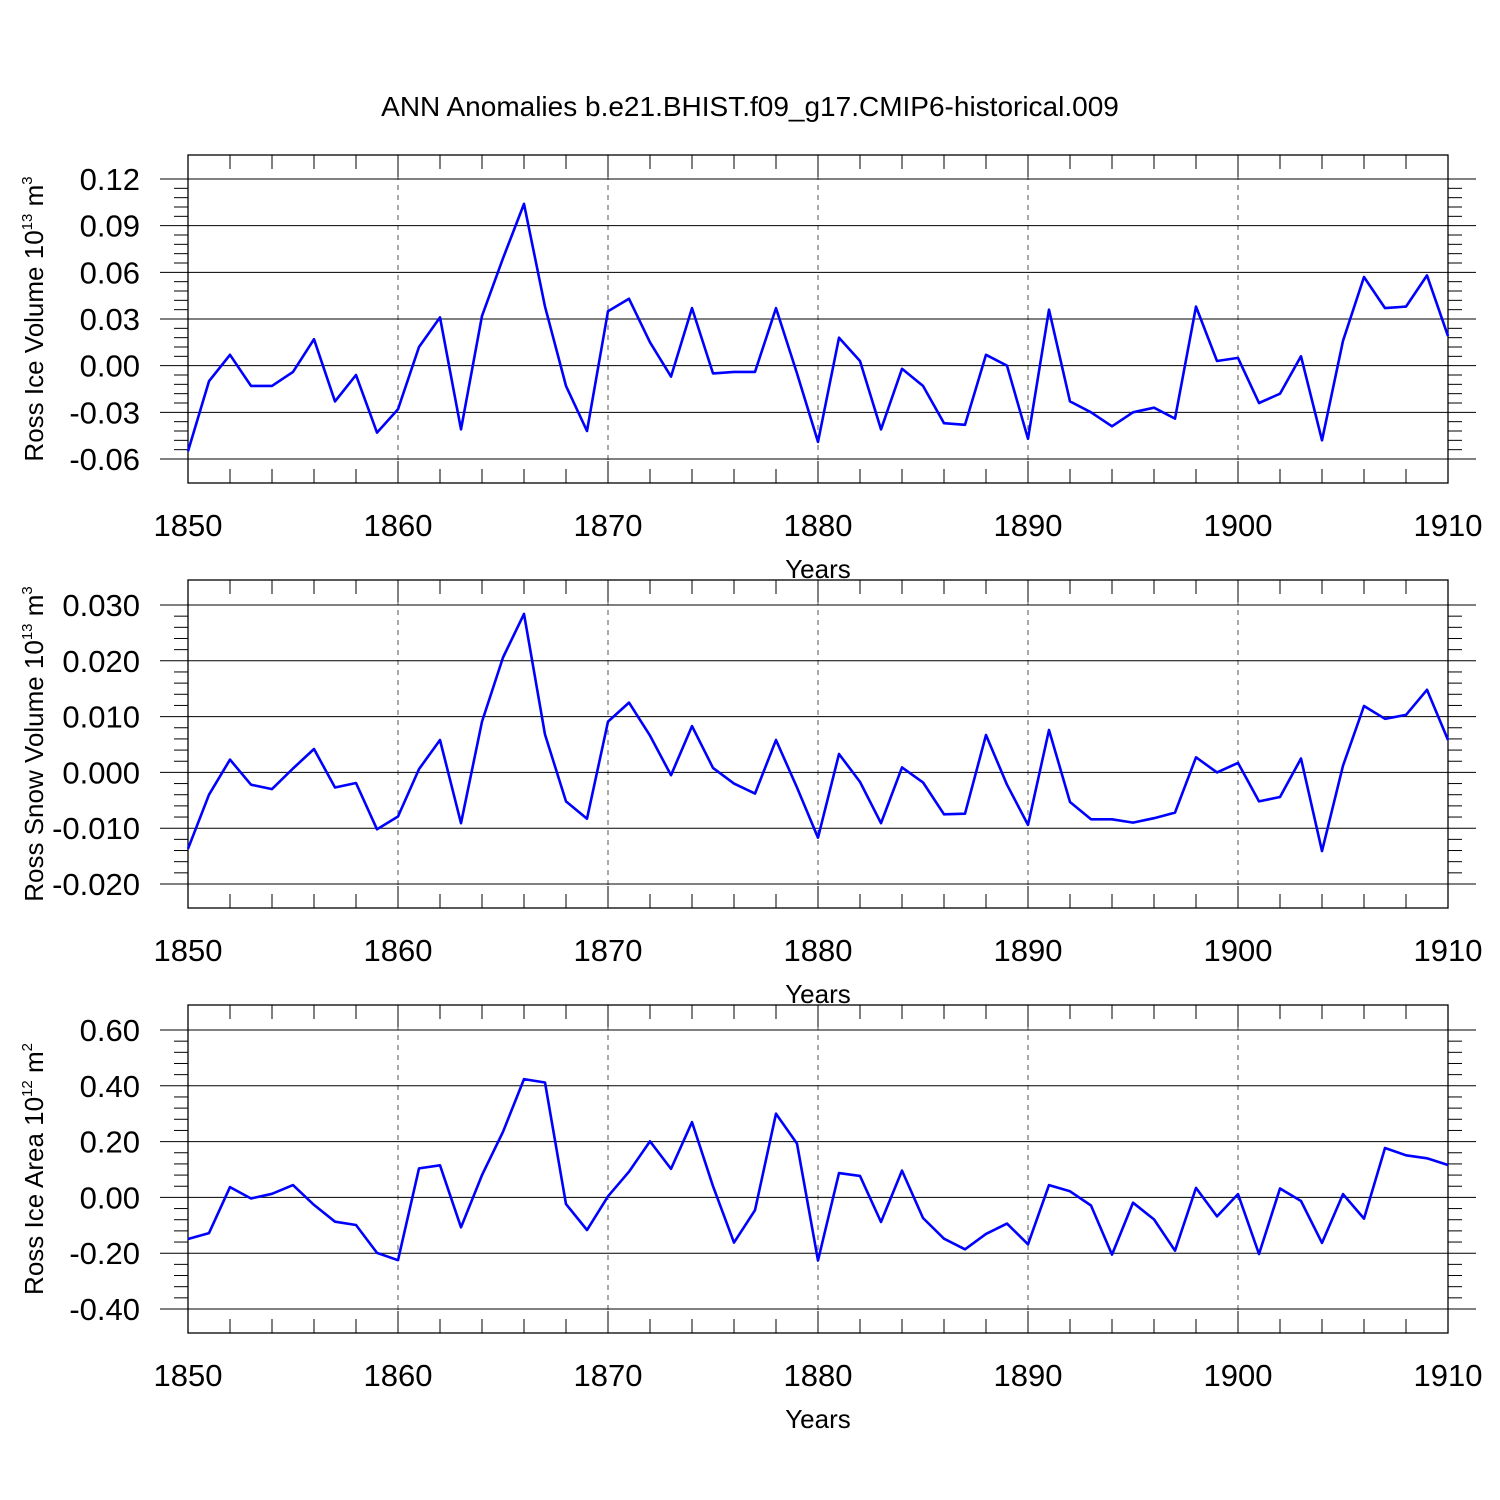 Image resolution: width=1500 pixels, height=1500 pixels. Describe the element at coordinates (101, 717) in the screenshot. I see `y-tick-label: 0.010` at that location.